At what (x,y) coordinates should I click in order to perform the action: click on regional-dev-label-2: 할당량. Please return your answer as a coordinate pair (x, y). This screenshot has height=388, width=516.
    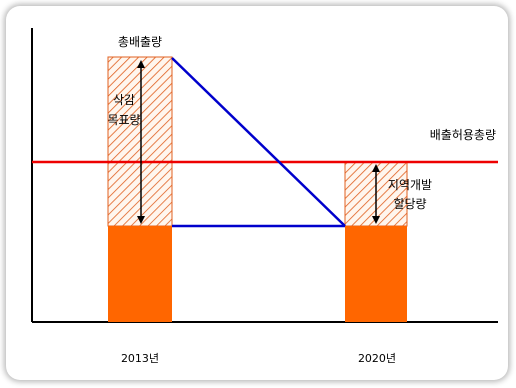
    Looking at the image, I should click on (409, 204).